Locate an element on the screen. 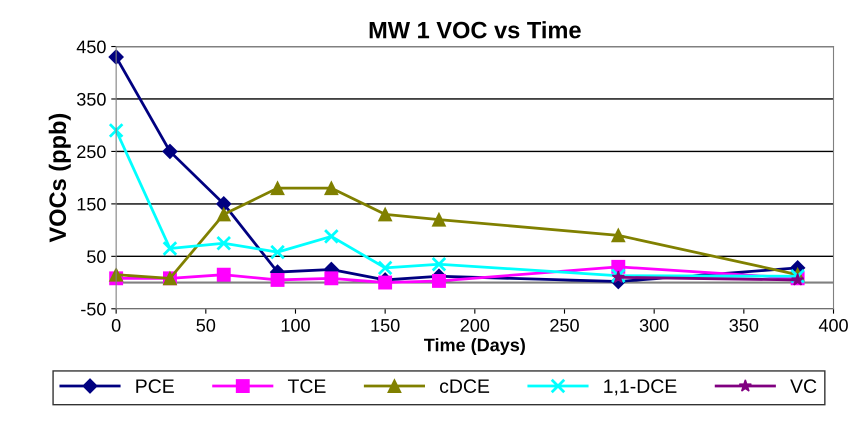 Image resolution: width=854 pixels, height=423 pixels. x-tick-label: 0 is located at coordinates (116, 325).